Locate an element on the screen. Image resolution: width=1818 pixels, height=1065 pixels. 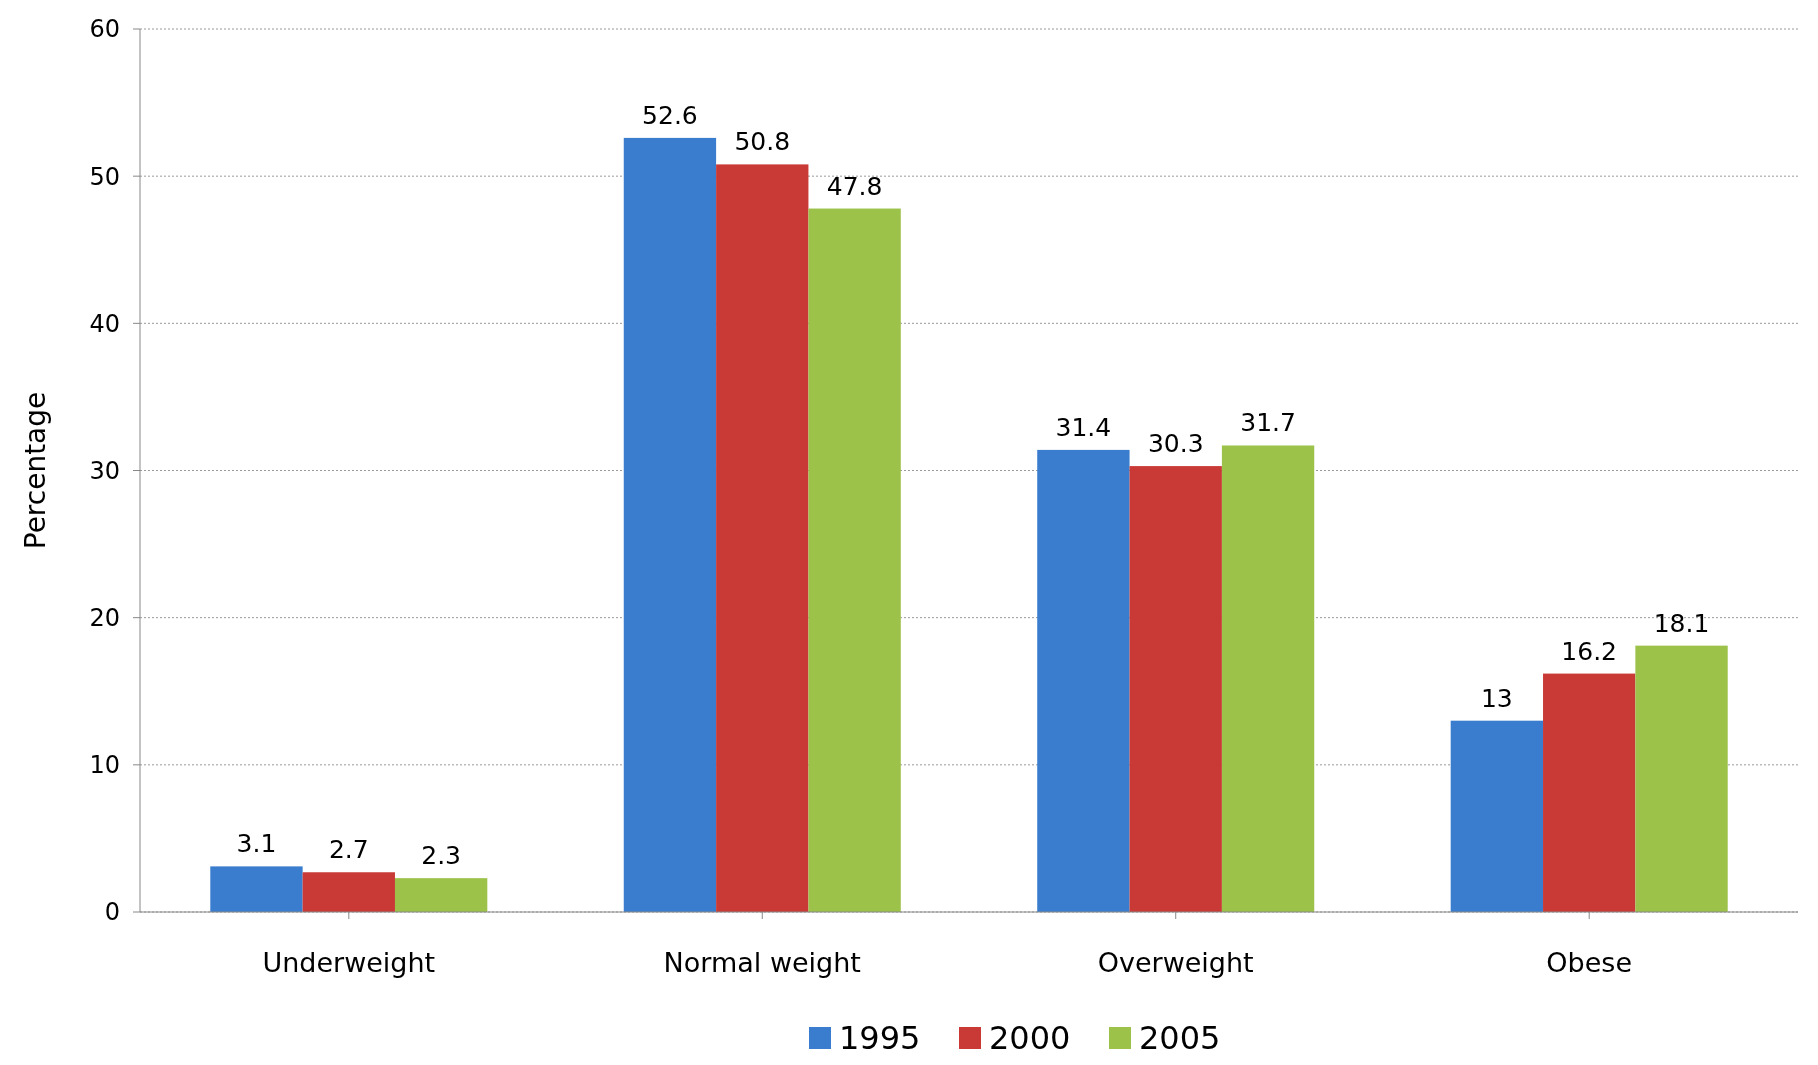
y-tick-label: 20 is located at coordinates (104, 618).